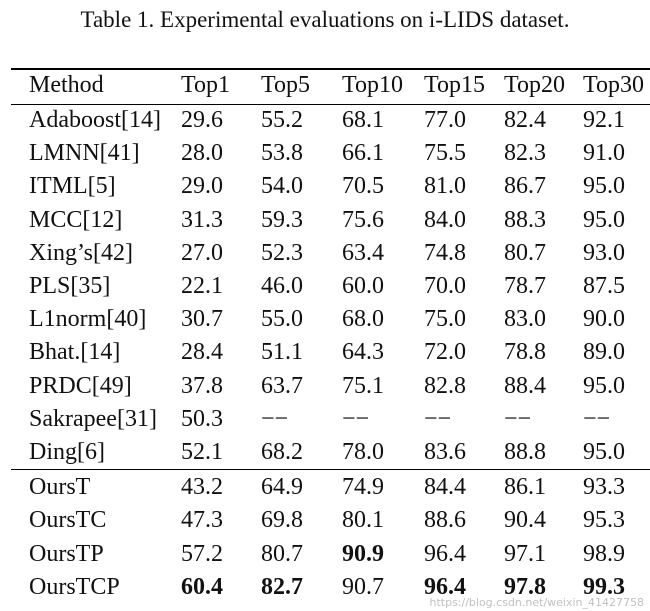  I want to click on score-cell: 74.9, so click(363, 487).